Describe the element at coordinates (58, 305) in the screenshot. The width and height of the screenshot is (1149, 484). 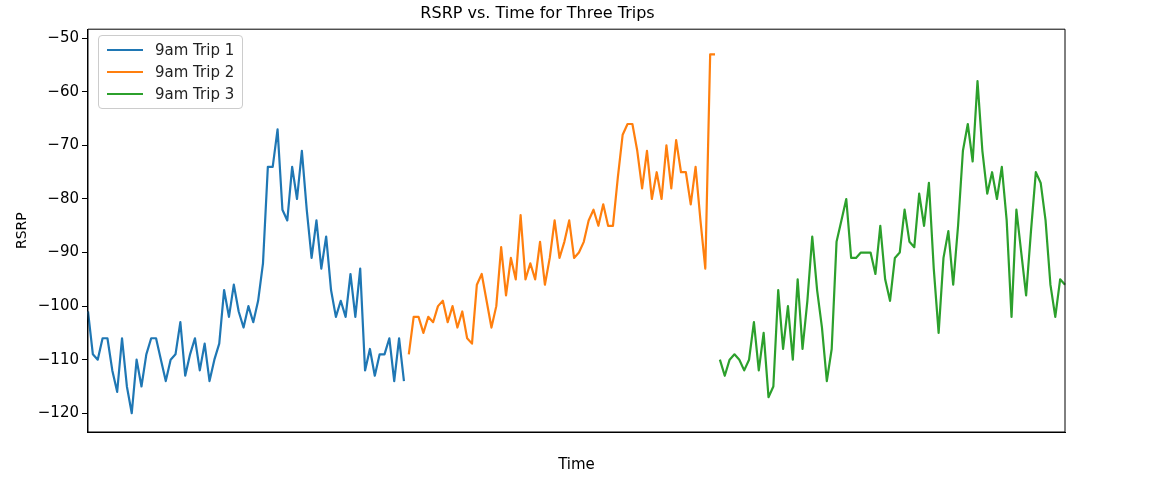
I see `y-tick-label: −100` at that location.